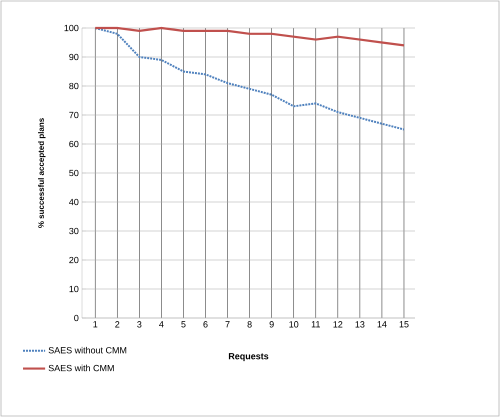 This screenshot has width=500, height=417. I want to click on y-tick-label: 40, so click(73, 202).